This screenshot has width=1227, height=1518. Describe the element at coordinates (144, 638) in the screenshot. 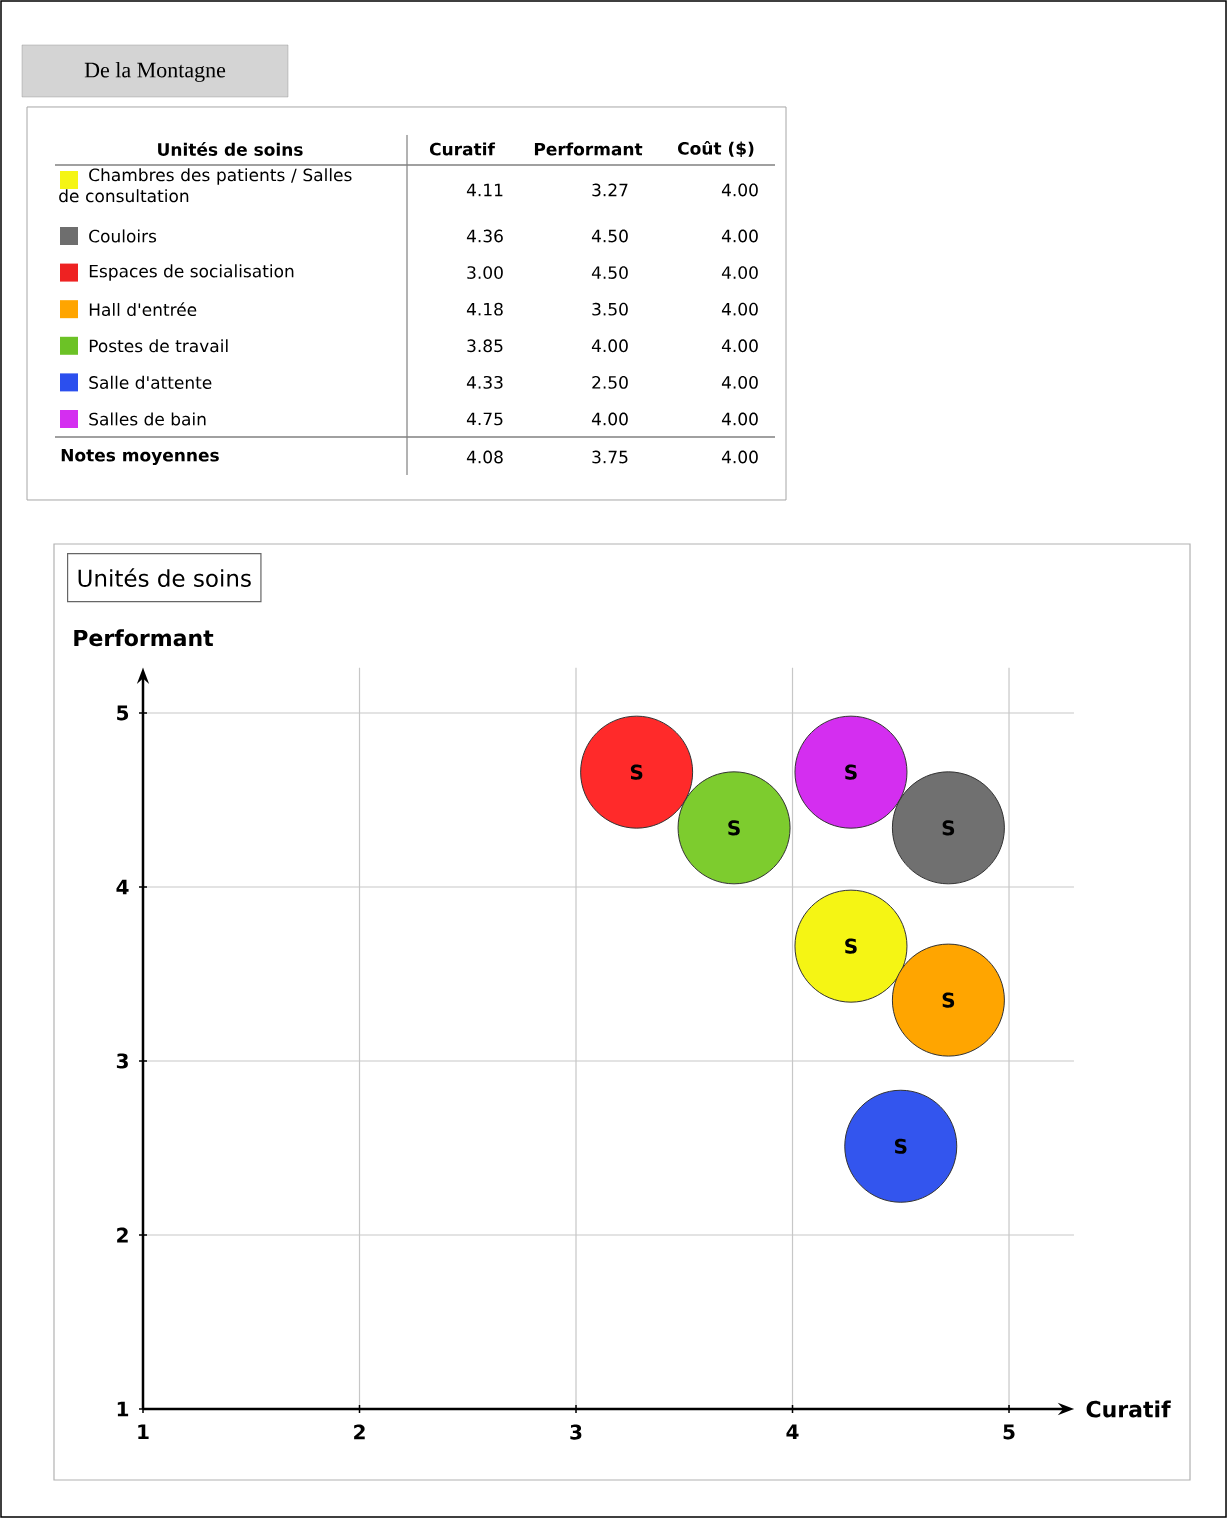

I see `y-axis-title: Performant` at that location.